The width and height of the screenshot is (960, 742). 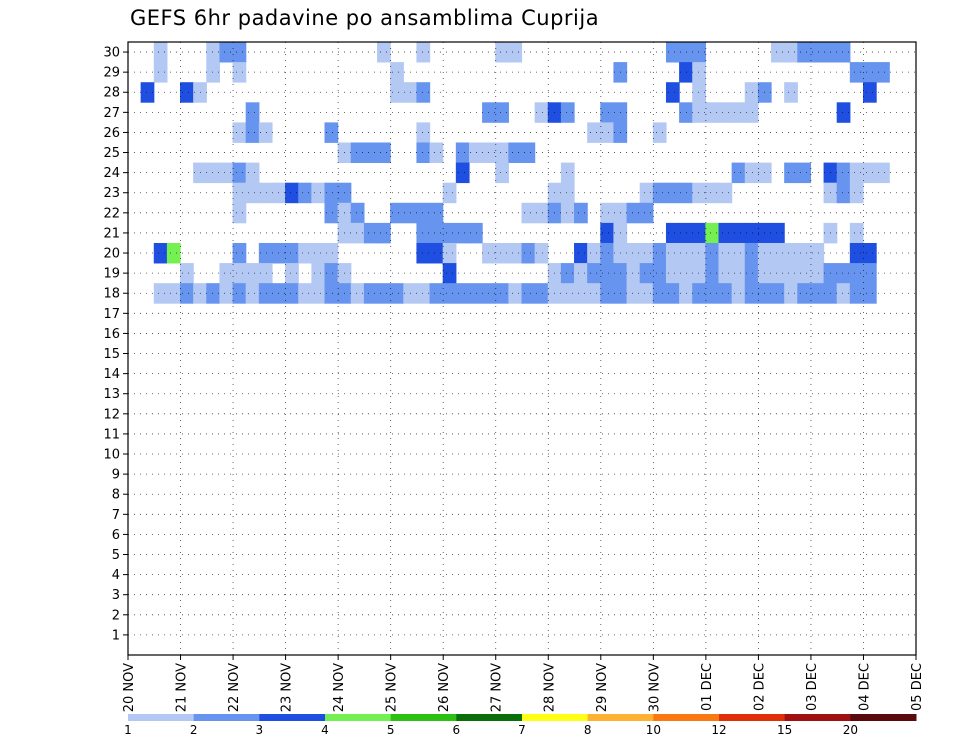 I want to click on y-tick-label: 5, so click(x=116, y=555).